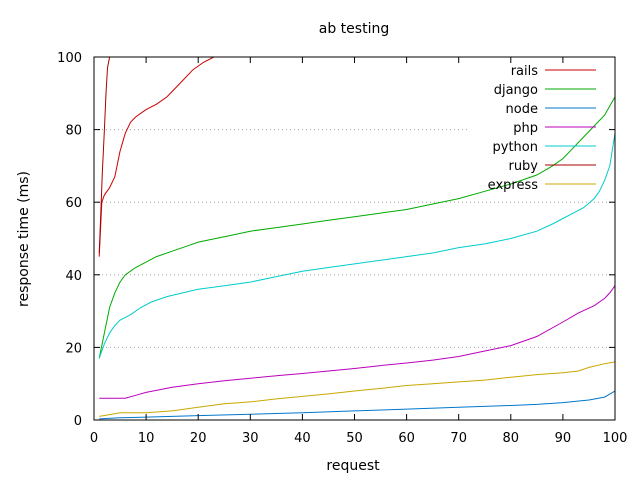  What do you see at coordinates (406, 438) in the screenshot?
I see `x-tick-label: 60` at bounding box center [406, 438].